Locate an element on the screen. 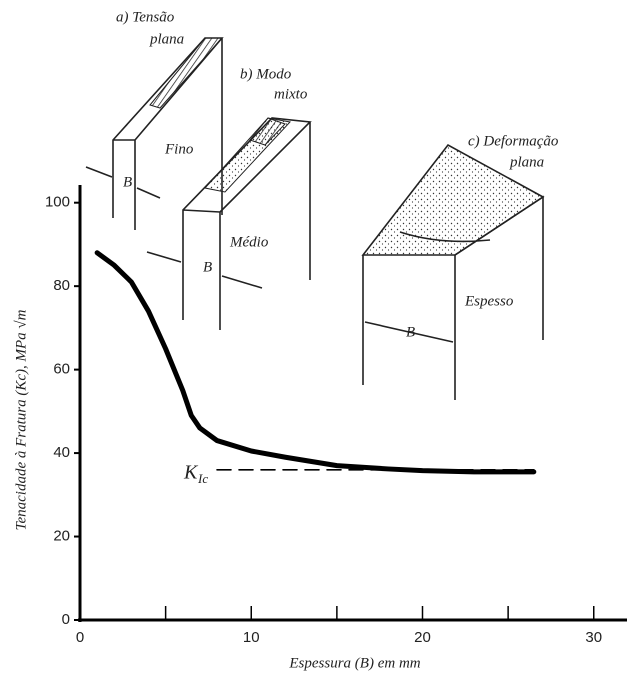 The width and height of the screenshot is (627, 684). annotation: Ic is located at coordinates (202, 478).